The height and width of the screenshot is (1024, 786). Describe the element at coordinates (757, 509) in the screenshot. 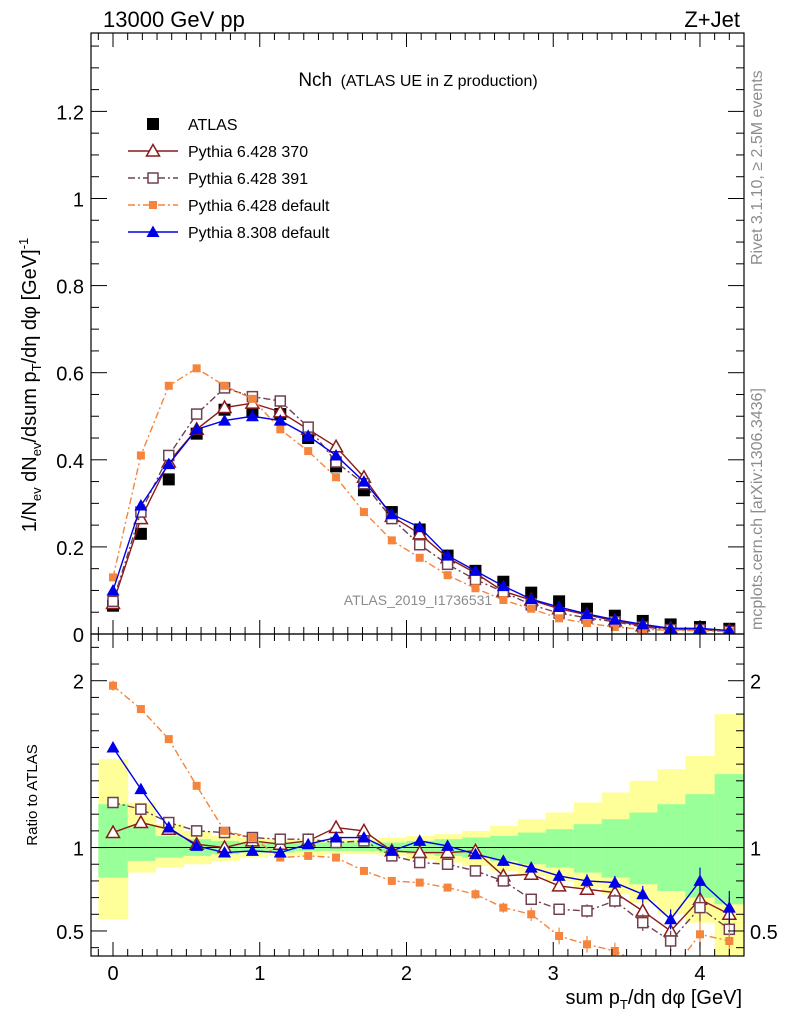

I see `mcplots-label: mcplots.cern.ch [arXiv:1306.3436]` at that location.